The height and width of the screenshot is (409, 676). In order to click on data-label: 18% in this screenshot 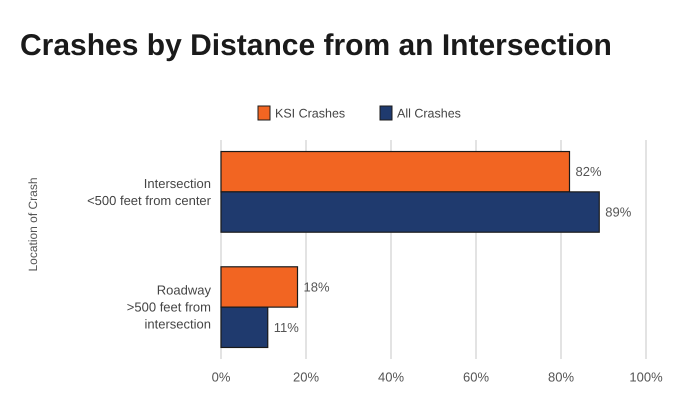, I will do `click(317, 287)`.